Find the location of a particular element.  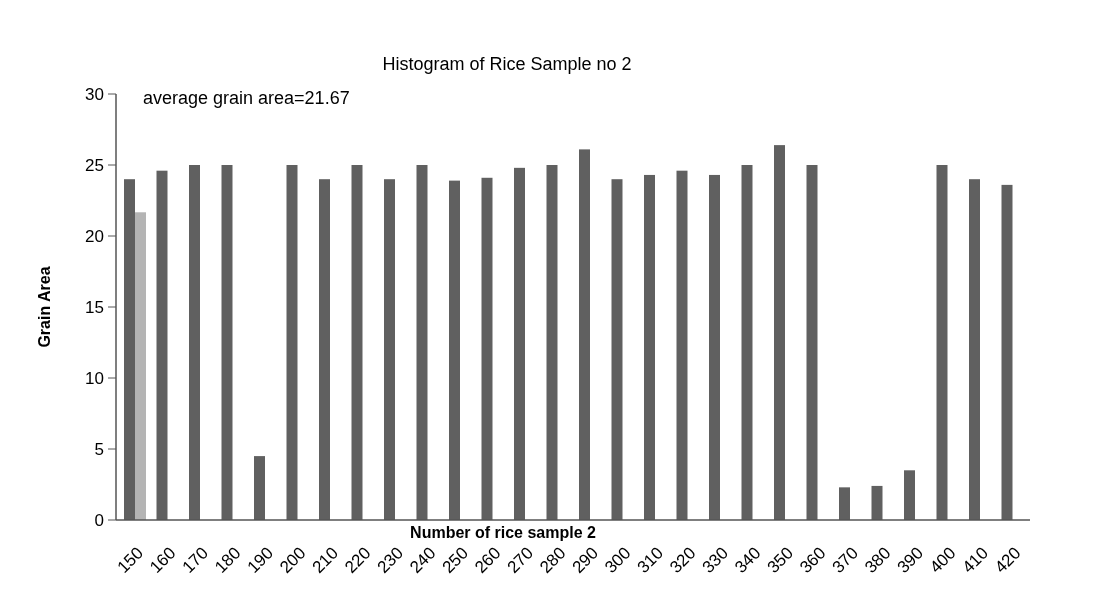

x-tick-label: 330 is located at coordinates (715, 560).